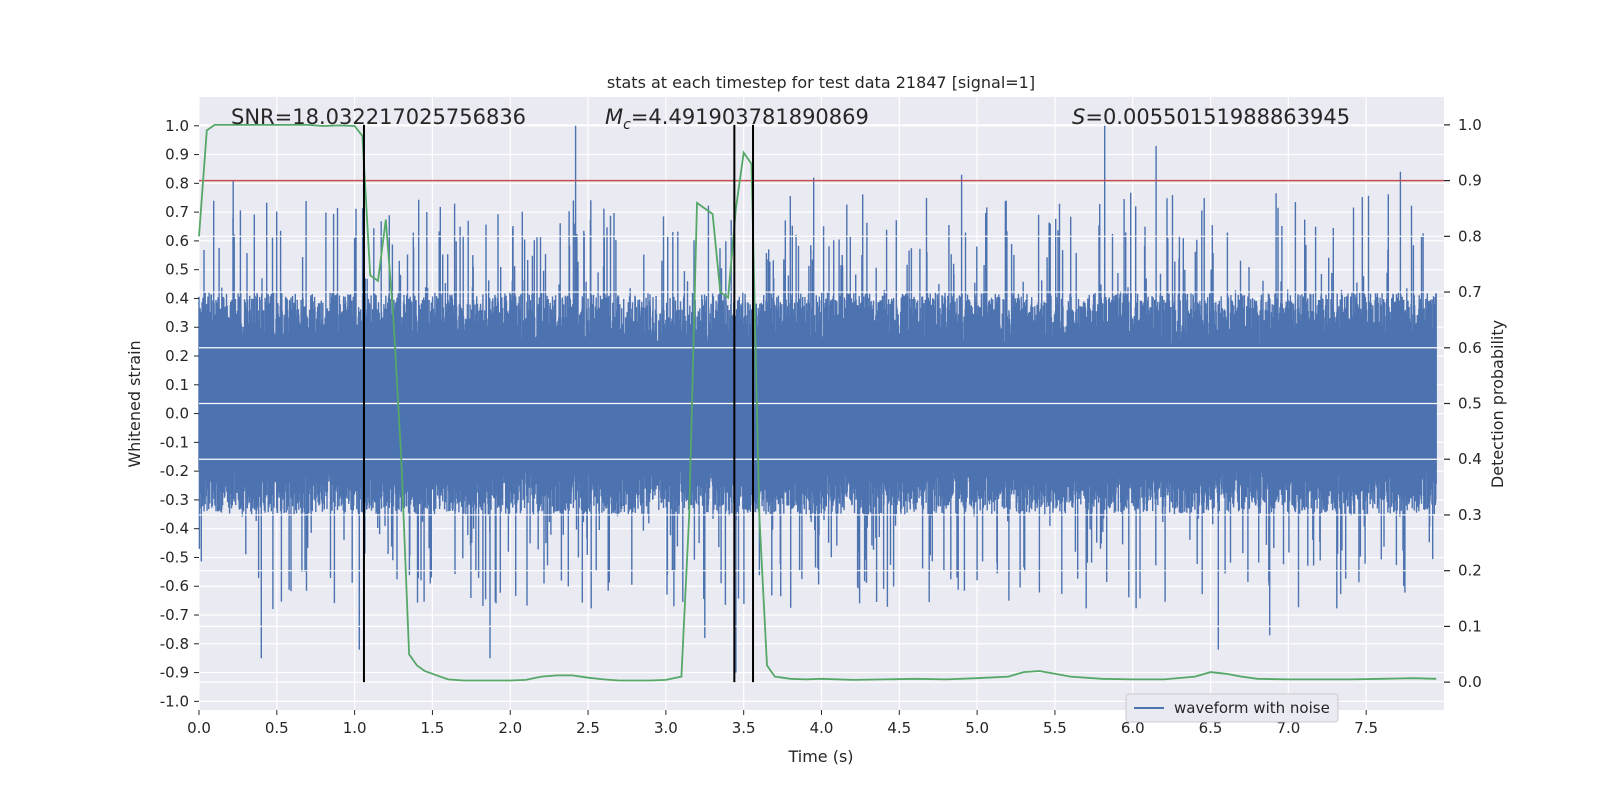  What do you see at coordinates (174, 586) in the screenshot?
I see `y-tick-label: -0.6` at bounding box center [174, 586].